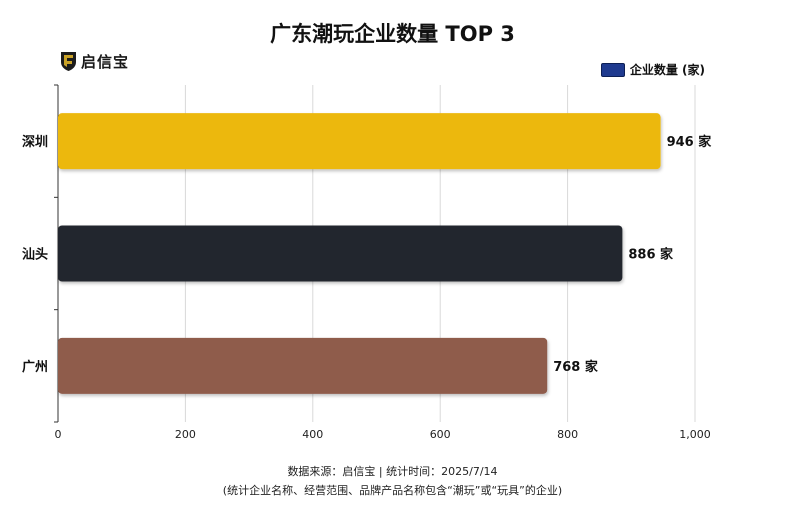 This screenshot has width=785, height=509. I want to click on category-label: 深圳, so click(35, 142).